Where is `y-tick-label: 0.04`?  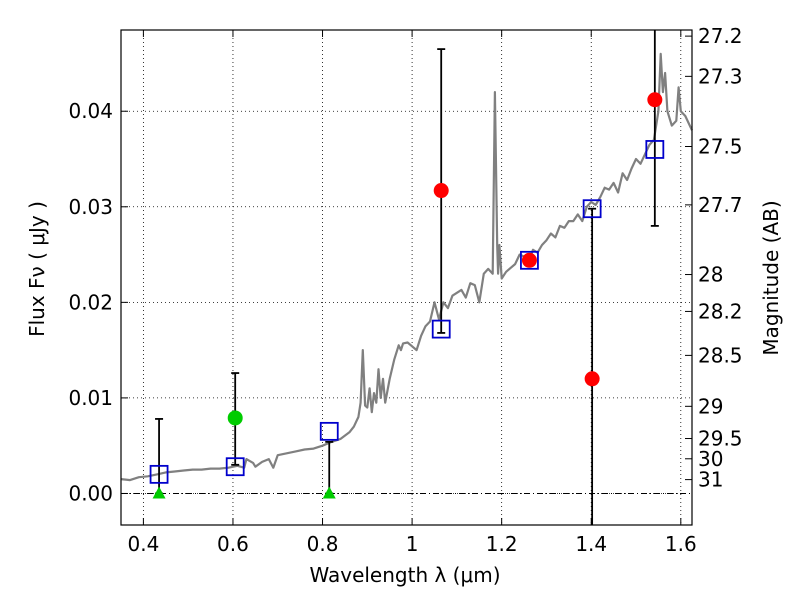
y-tick-label: 0.04 is located at coordinates (90, 111).